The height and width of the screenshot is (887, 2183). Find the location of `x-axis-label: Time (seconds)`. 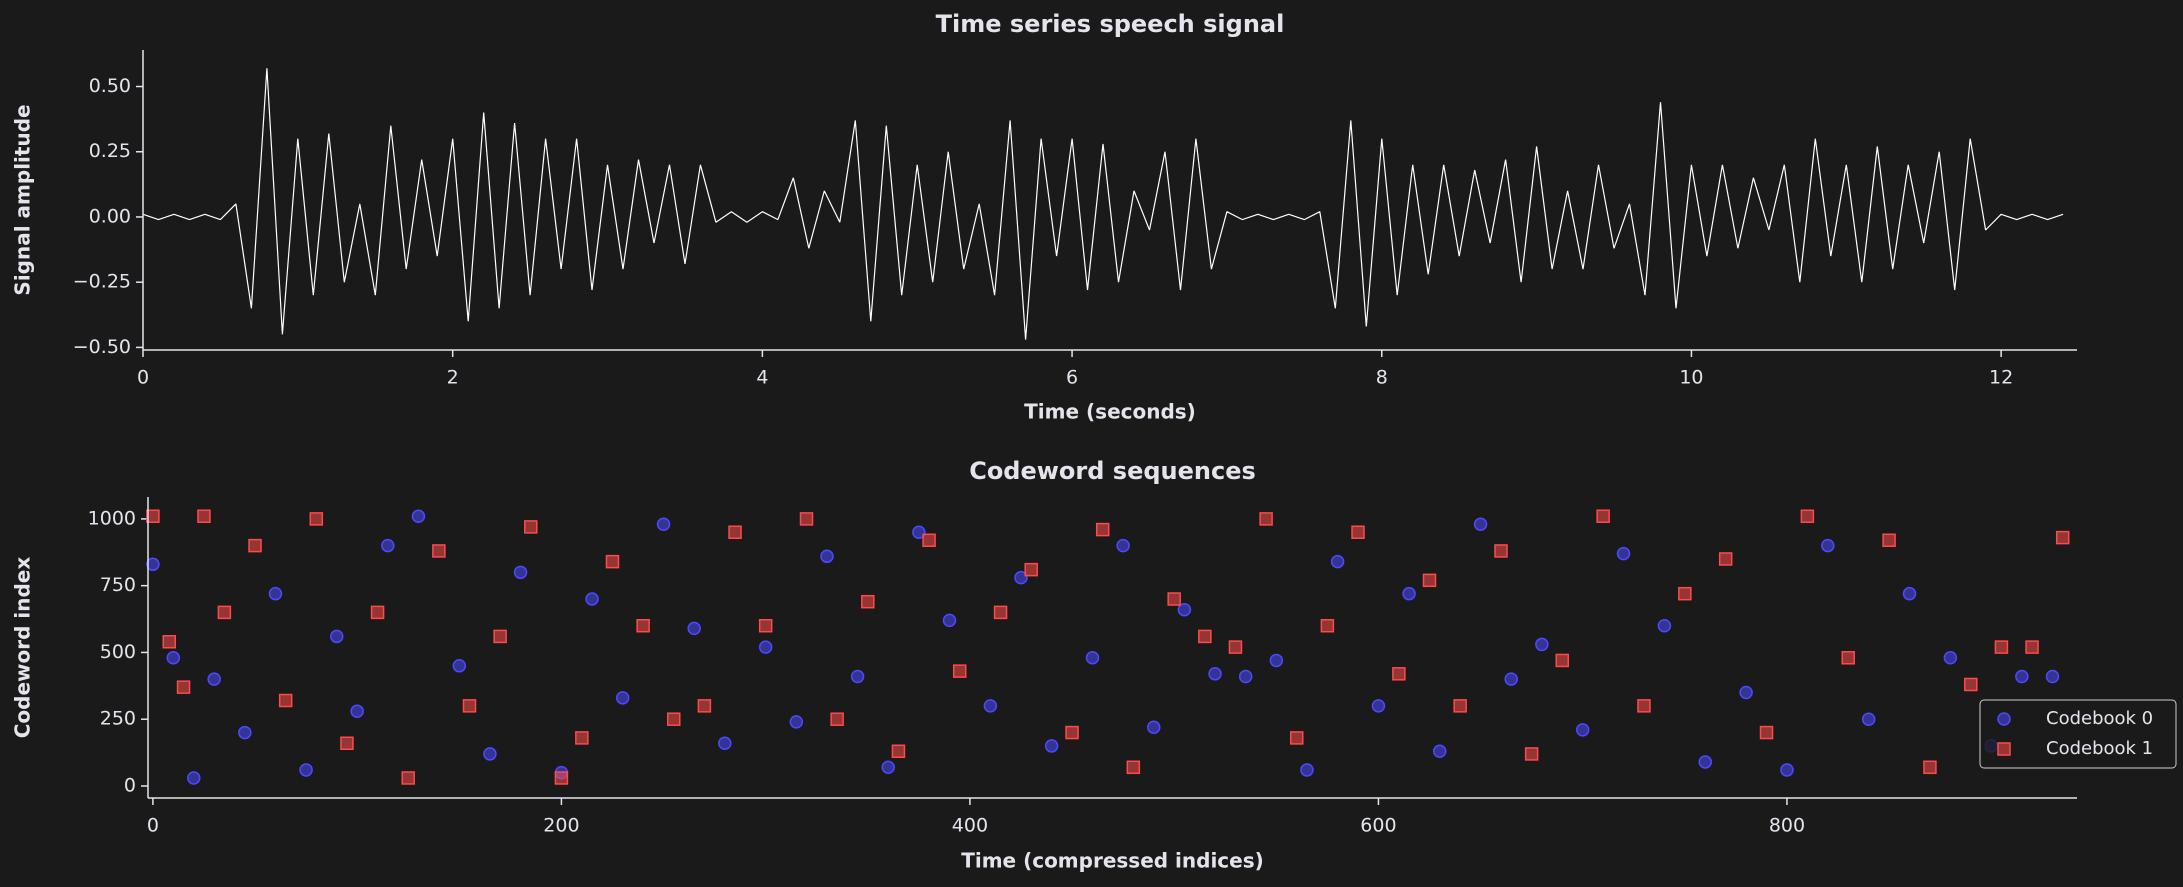

x-axis-label: Time (seconds) is located at coordinates (1110, 412).